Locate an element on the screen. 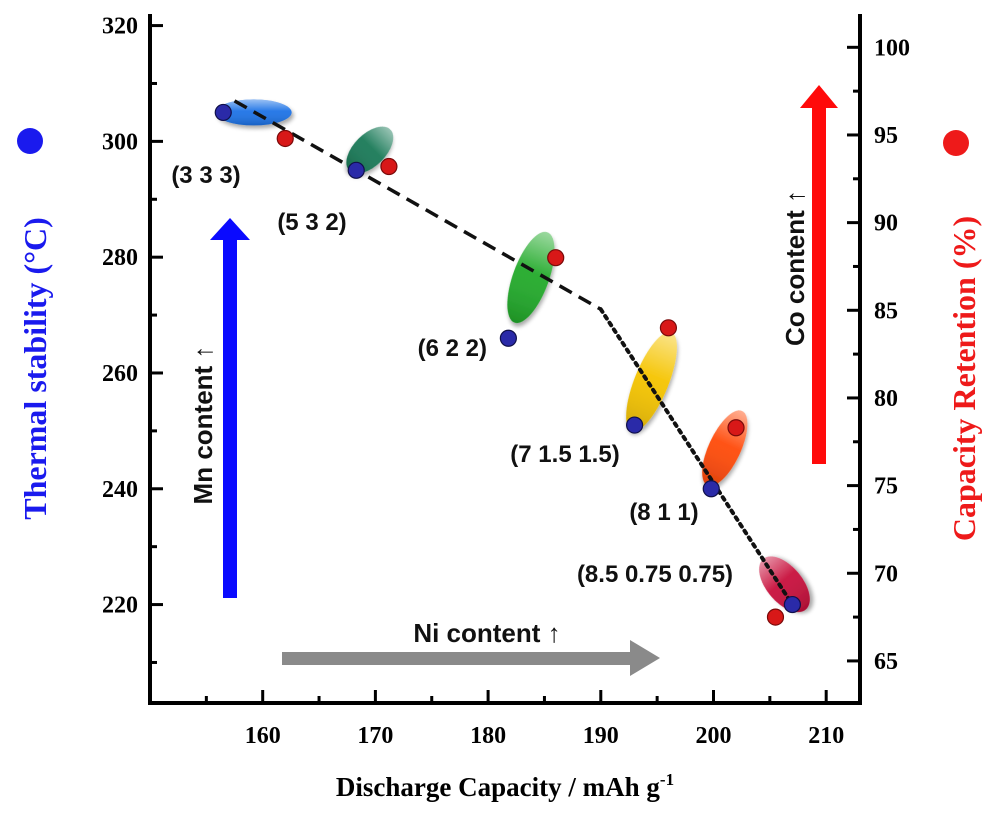 The image size is (997, 816). ni-arrow-shaft is located at coordinates (457, 658).